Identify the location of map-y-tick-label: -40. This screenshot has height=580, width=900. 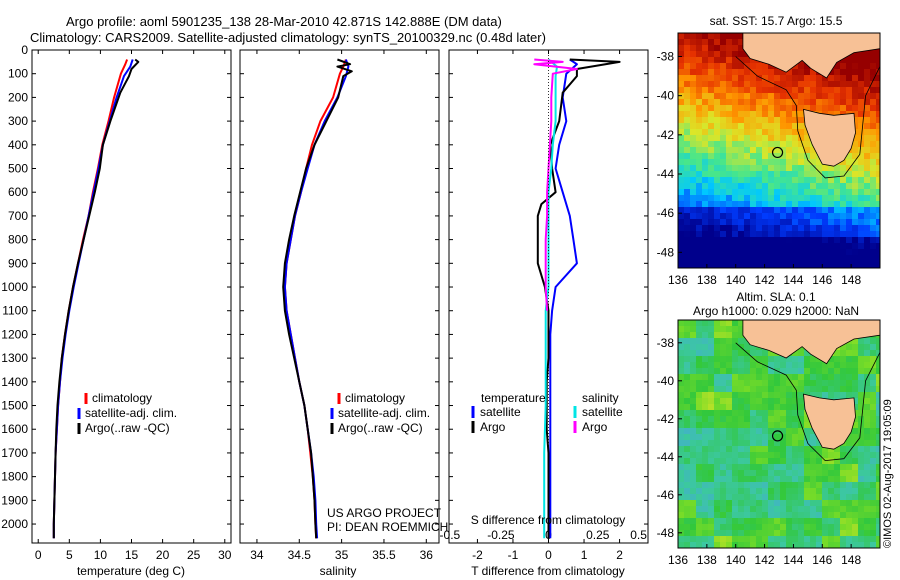
(666, 96).